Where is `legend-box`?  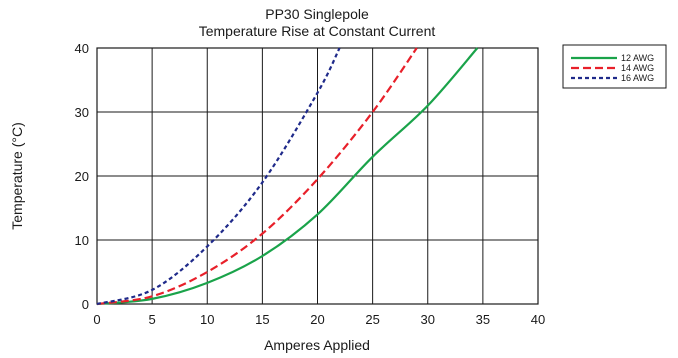
legend-box is located at coordinates (614, 66).